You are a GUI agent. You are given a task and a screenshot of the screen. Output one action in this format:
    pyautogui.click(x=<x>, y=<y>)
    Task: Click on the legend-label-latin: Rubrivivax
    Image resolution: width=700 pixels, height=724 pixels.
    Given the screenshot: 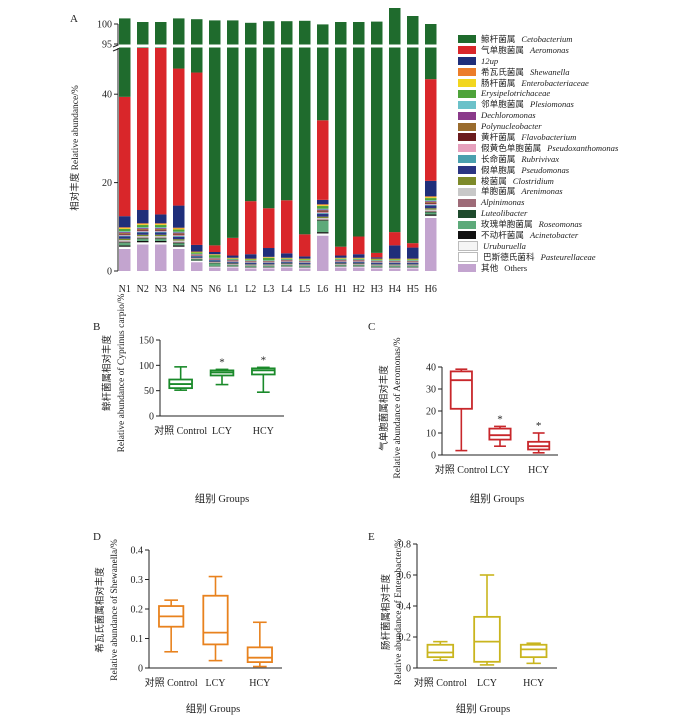 What is the action you would take?
    pyautogui.click(x=540, y=158)
    